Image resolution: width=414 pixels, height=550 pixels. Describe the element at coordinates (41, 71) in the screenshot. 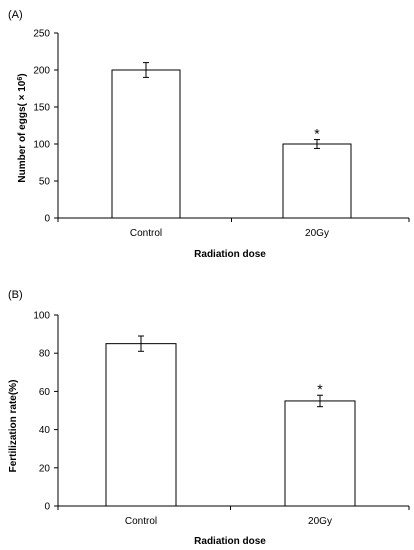

I see `panel-a-y-tick-label-4: 200` at that location.